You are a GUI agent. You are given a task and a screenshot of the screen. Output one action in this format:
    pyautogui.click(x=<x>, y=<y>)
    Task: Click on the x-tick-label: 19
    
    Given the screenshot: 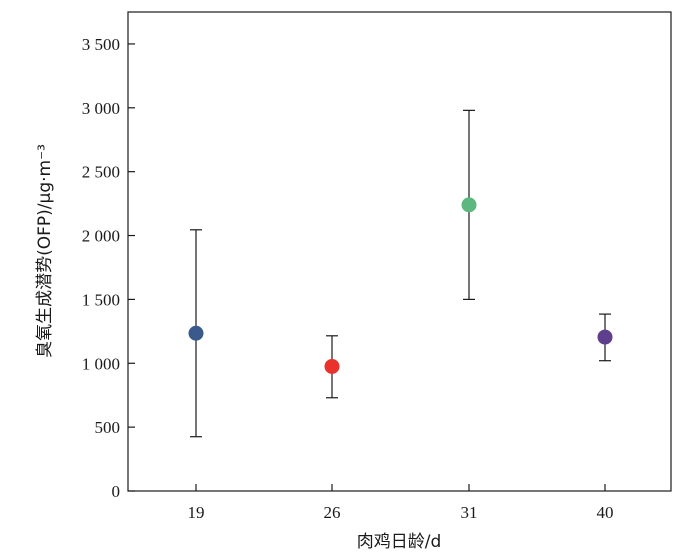 What is the action you would take?
    pyautogui.click(x=196, y=512)
    